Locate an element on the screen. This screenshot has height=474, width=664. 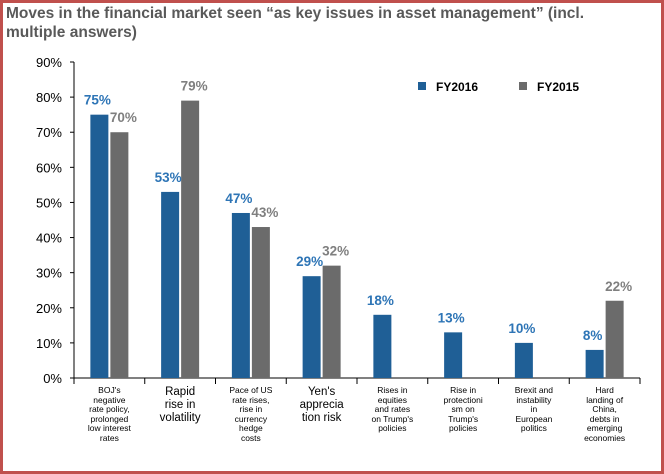
x-category-label-line: BOJ's is located at coordinates (109, 390).